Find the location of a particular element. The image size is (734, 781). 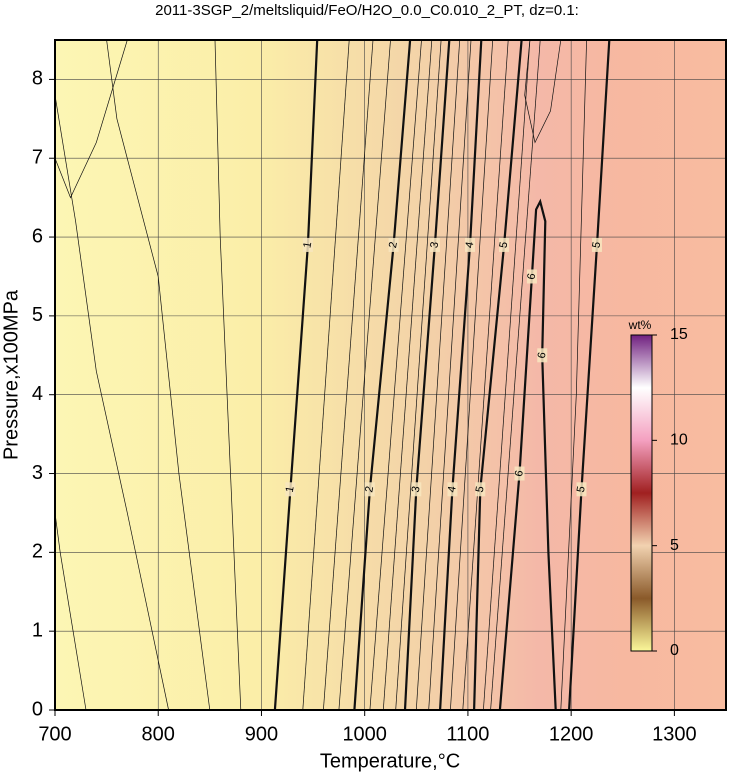

y-tick-label: 0 is located at coordinates (37, 709).